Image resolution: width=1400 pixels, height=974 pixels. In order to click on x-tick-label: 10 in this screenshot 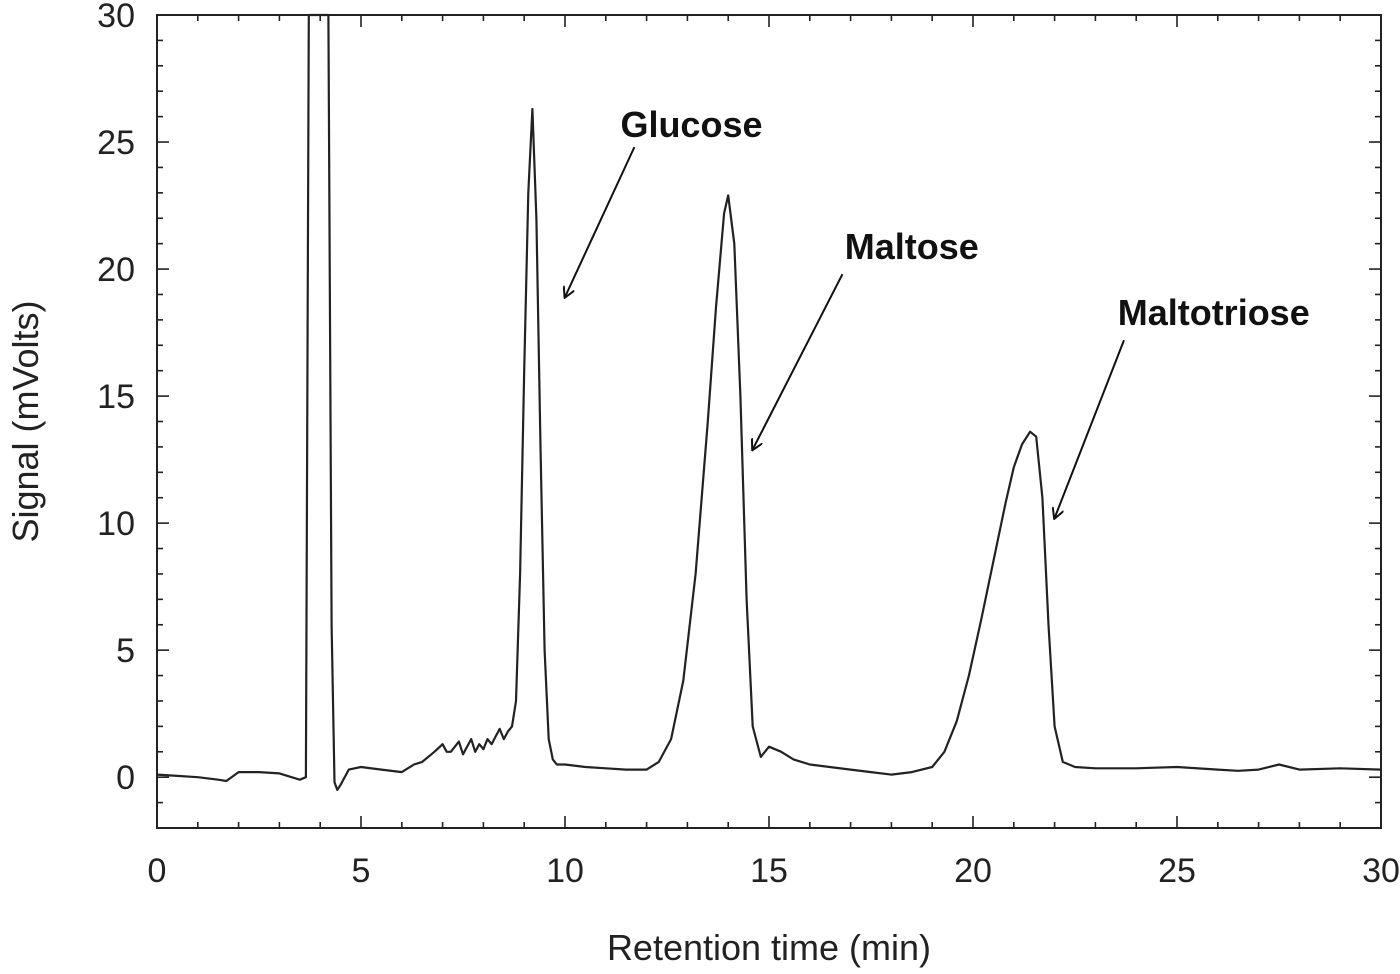, I will do `click(565, 871)`.